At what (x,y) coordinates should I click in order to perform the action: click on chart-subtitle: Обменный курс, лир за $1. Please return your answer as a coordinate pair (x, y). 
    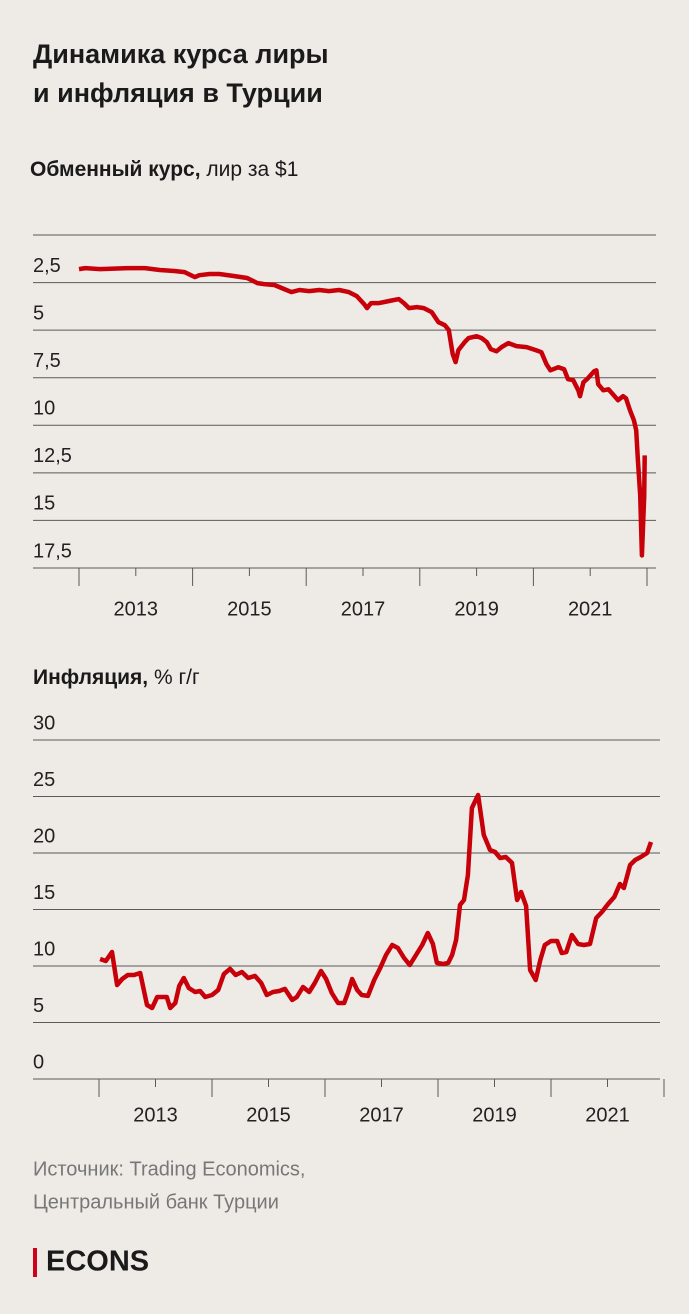
    Looking at the image, I should click on (164, 169).